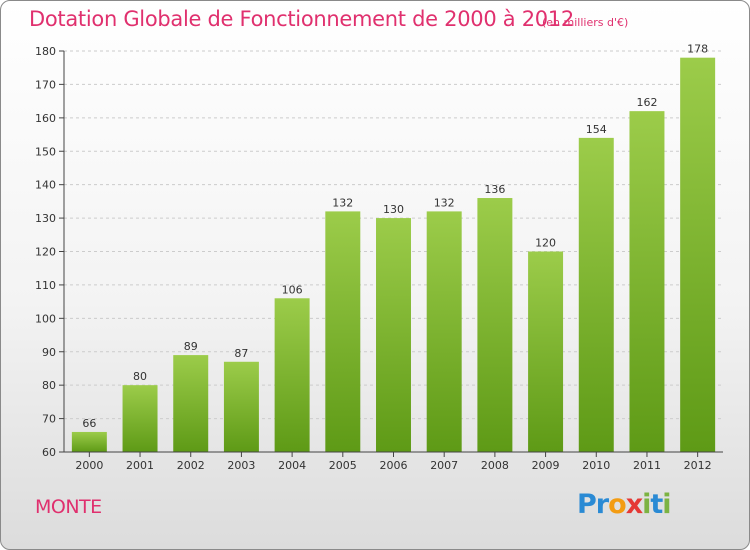 The height and width of the screenshot is (550, 750). I want to click on bar-2002, so click(191, 403).